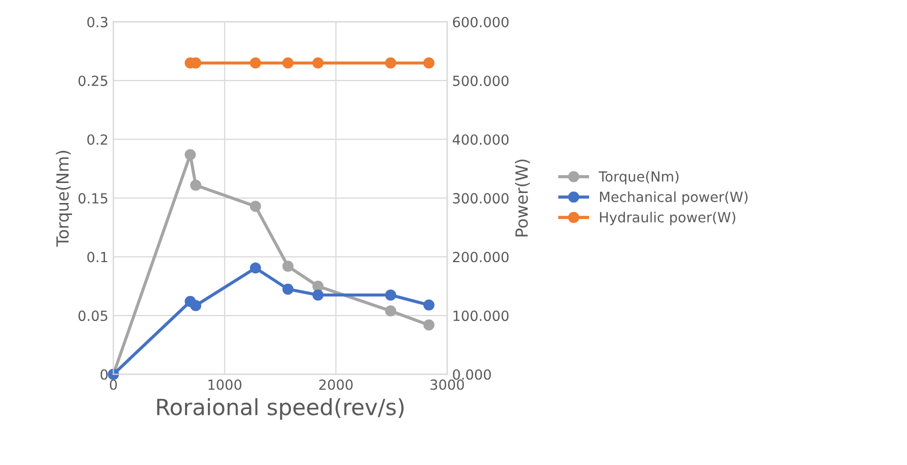  Describe the element at coordinates (97, 22) in the screenshot. I see `y-tick-label: 0.3` at that location.